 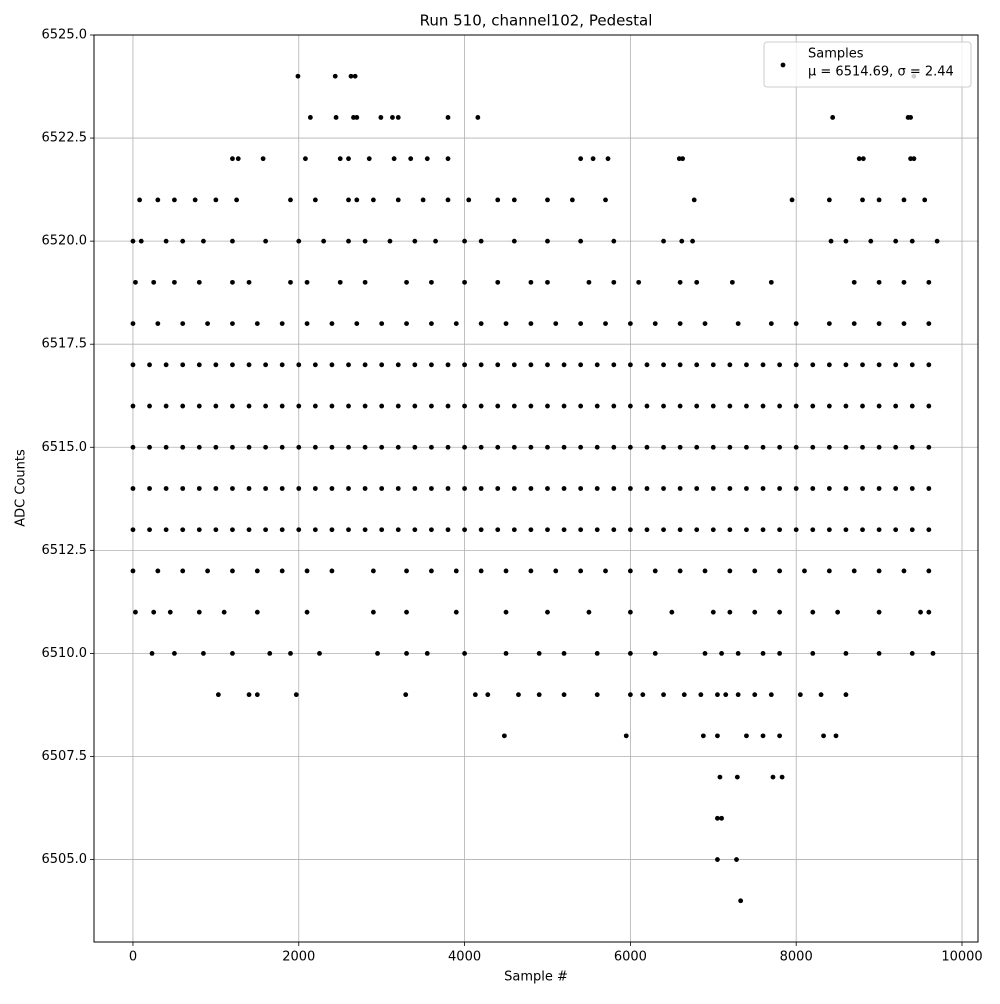 What do you see at coordinates (536, 21) in the screenshot?
I see `chart-title: Run 510, channel102, Pedestal` at bounding box center [536, 21].